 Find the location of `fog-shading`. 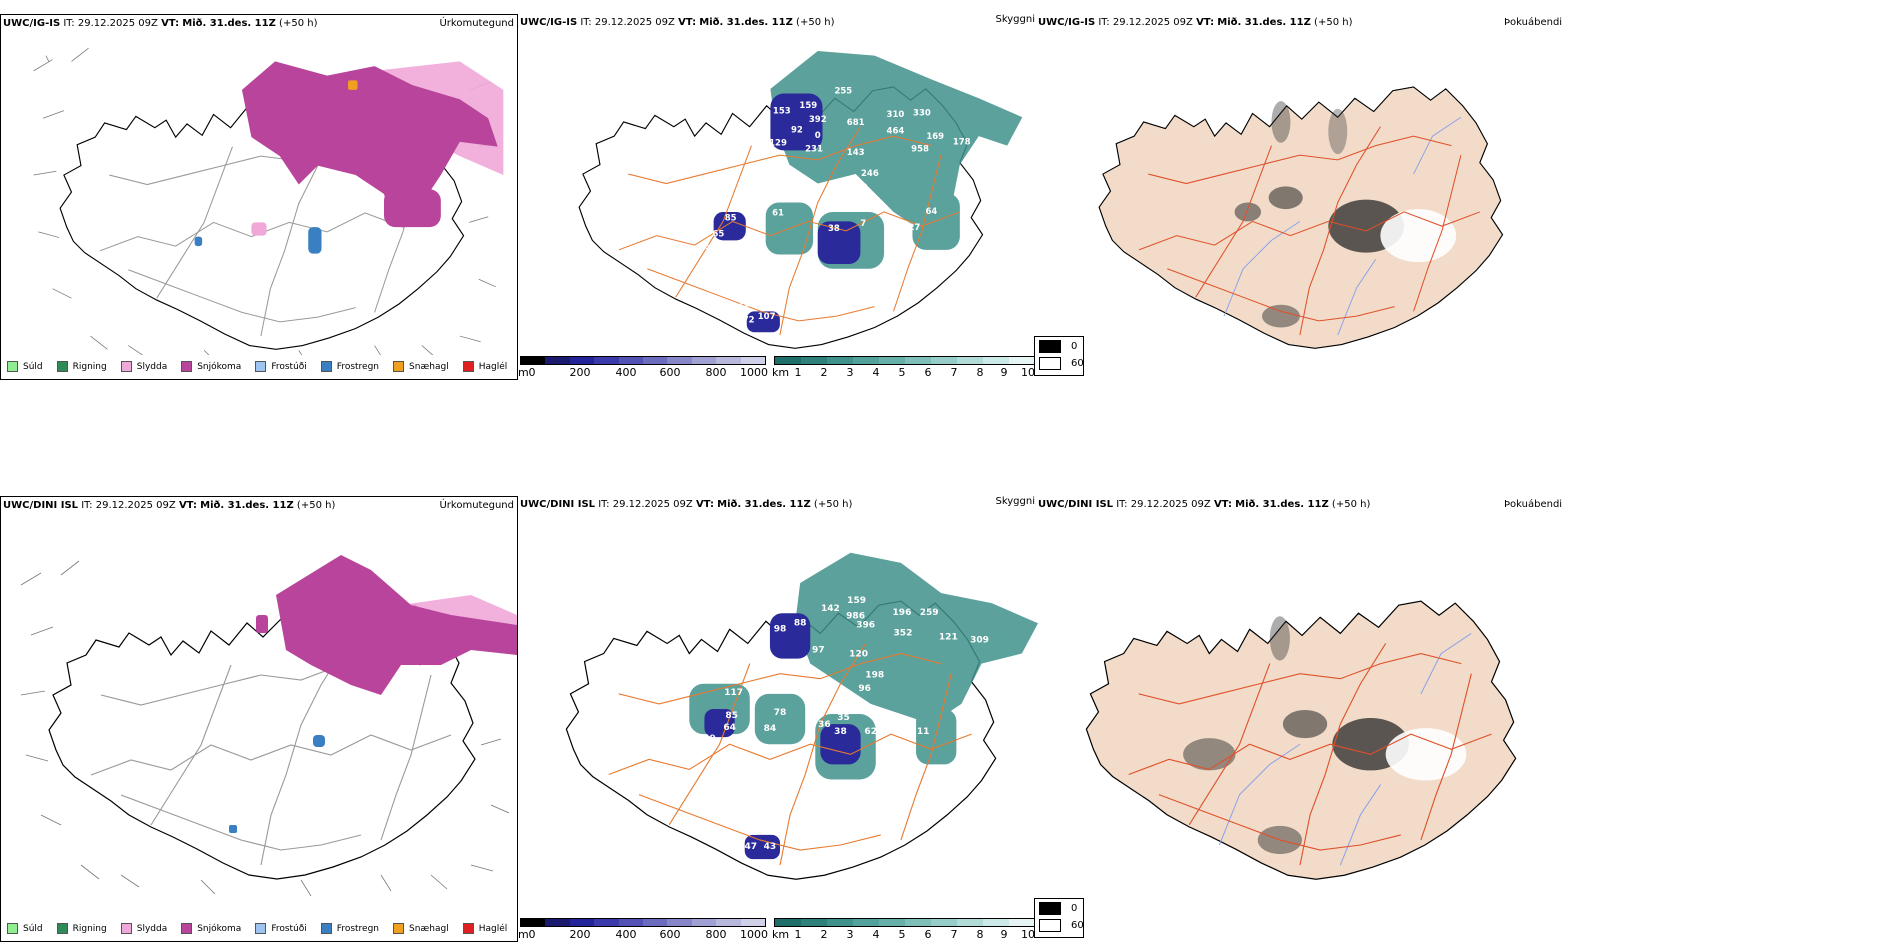

fog-shading is located at coordinates (1296, 735).